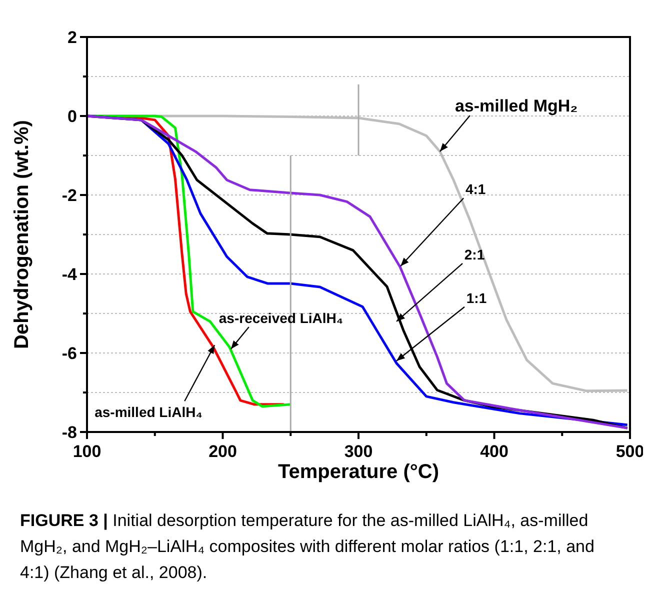 This screenshot has width=651, height=612. I want to click on y-tick-label: -8, so click(69, 432).